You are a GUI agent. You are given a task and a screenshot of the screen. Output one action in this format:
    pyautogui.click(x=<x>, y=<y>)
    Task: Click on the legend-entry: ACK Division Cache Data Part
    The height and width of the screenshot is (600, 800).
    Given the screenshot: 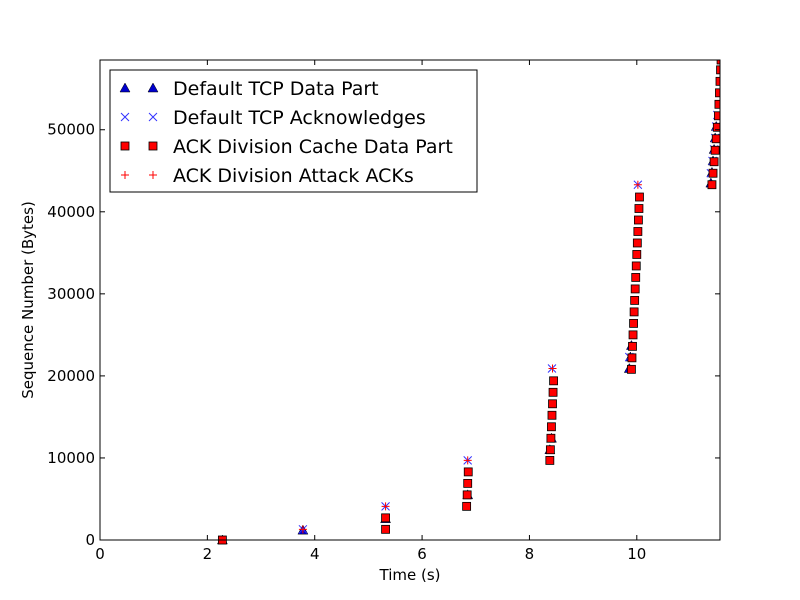 What is the action you would take?
    pyautogui.click(x=286, y=147)
    